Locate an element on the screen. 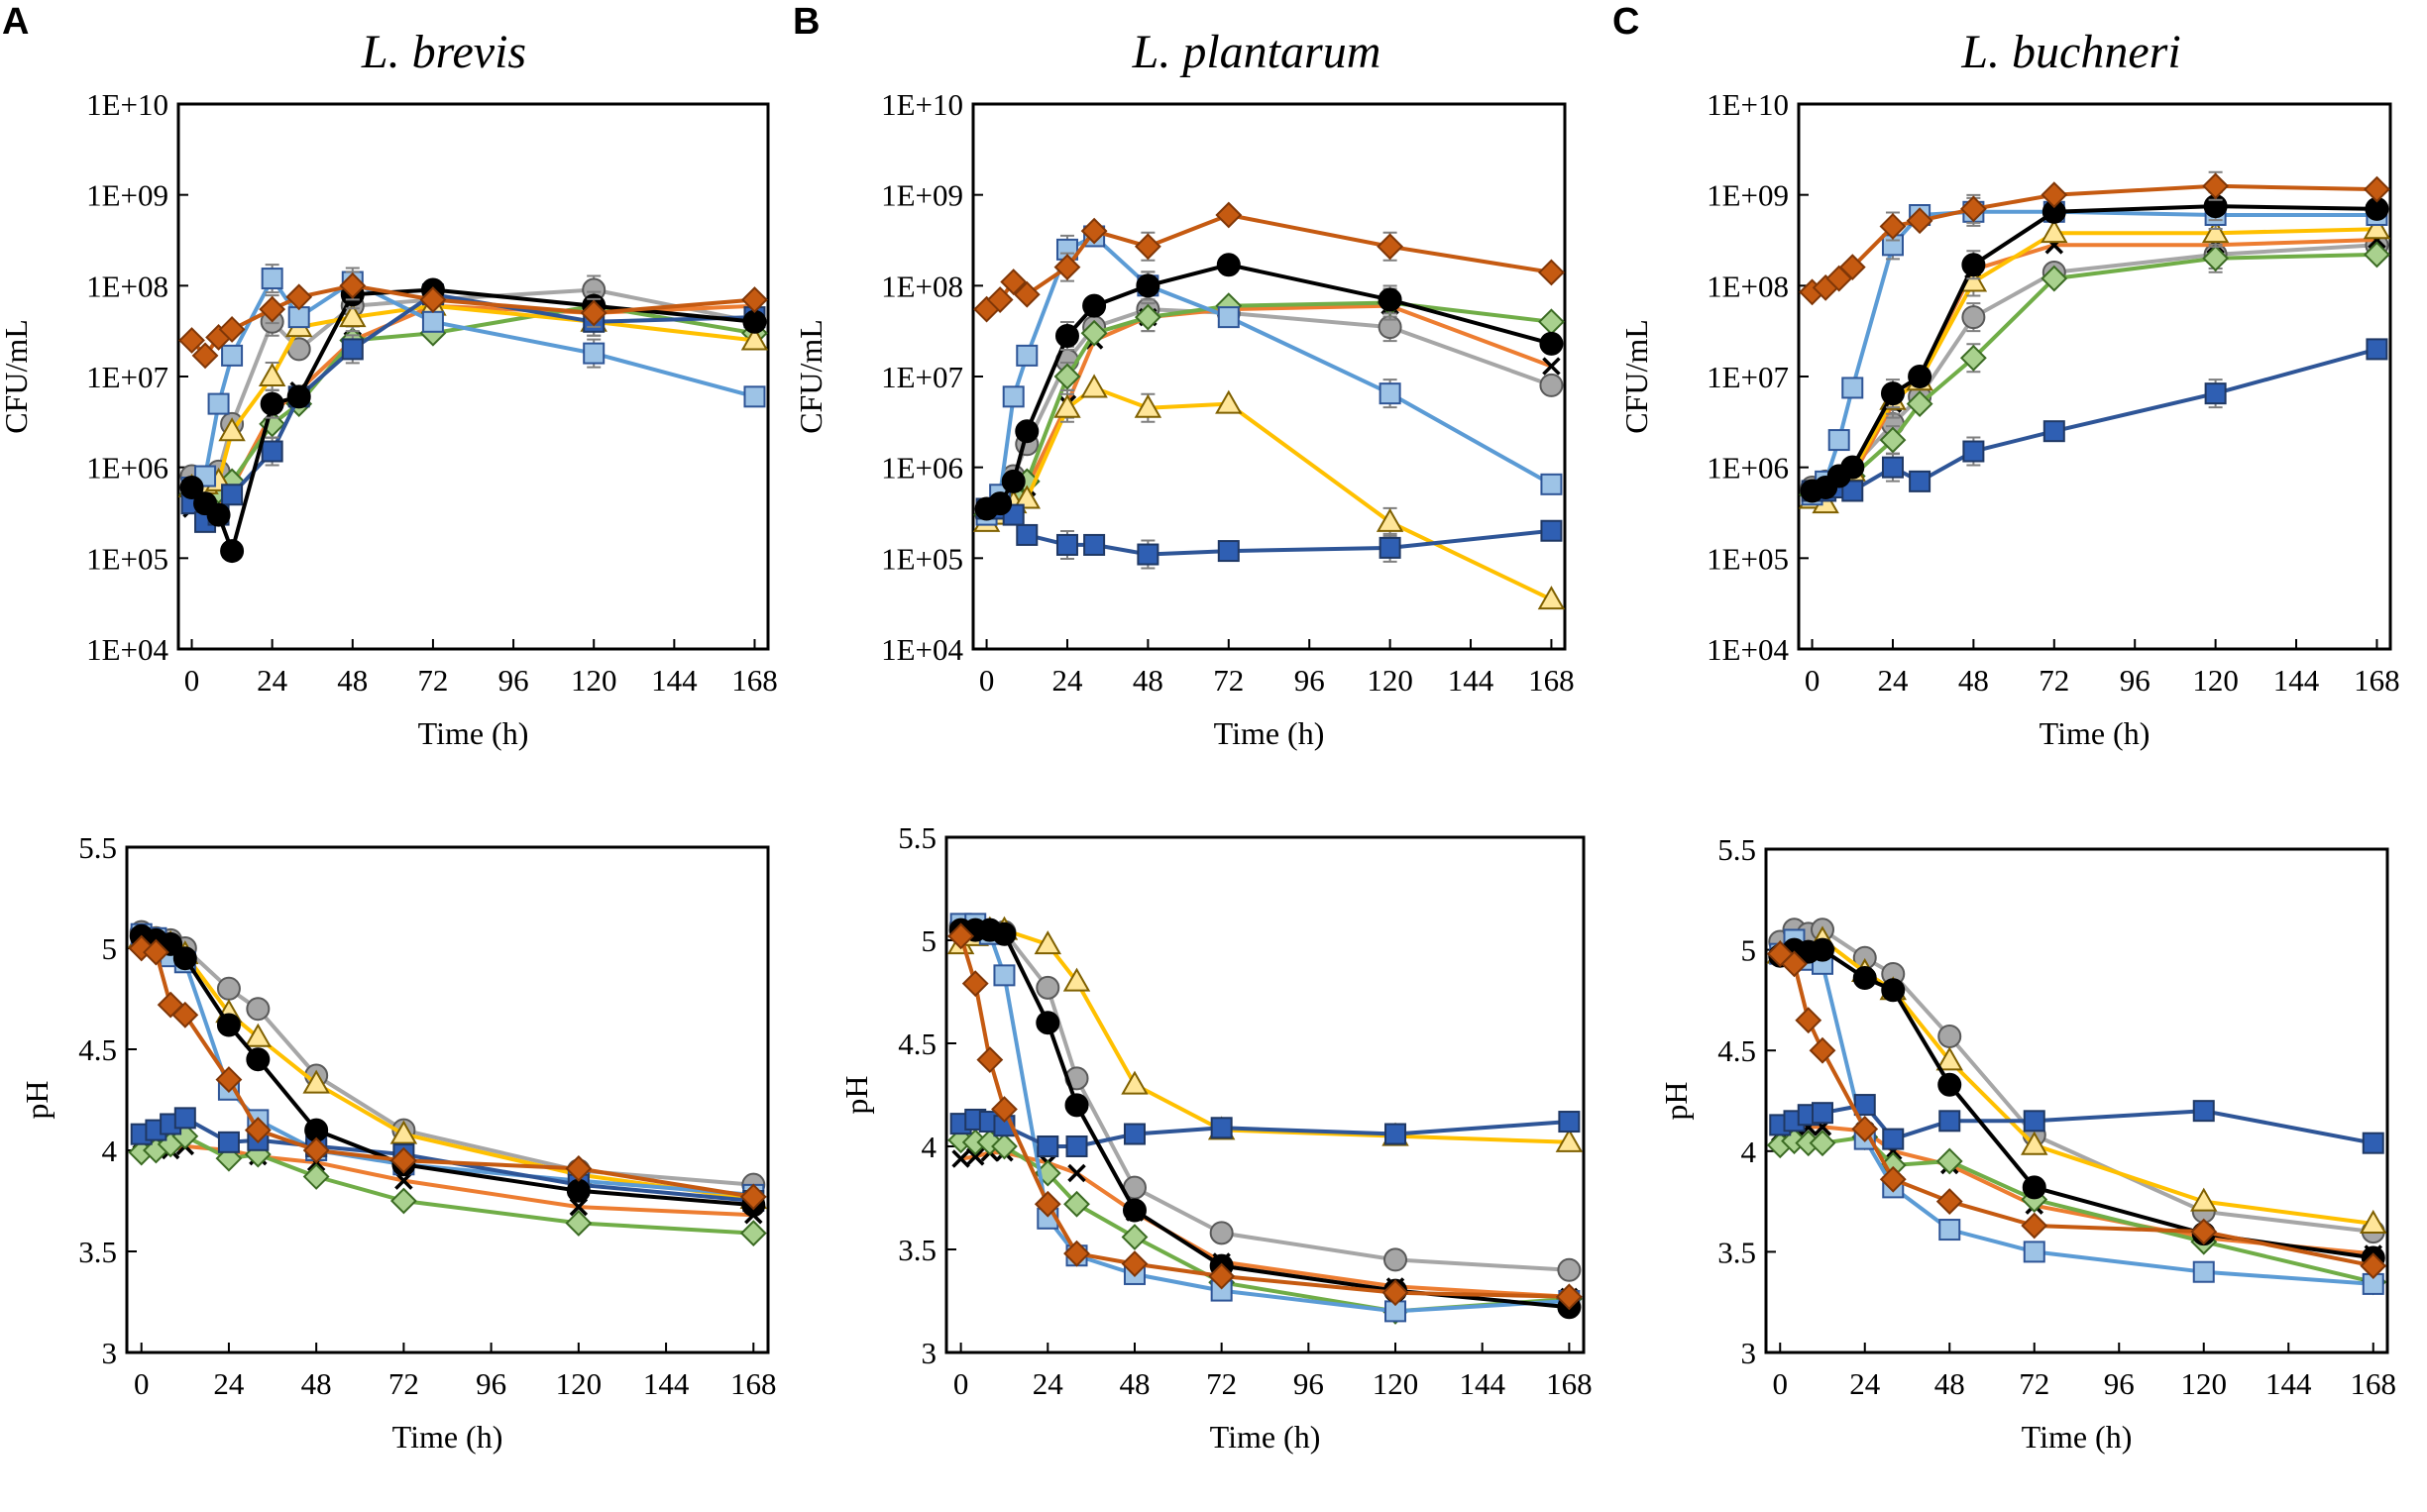  chart-title: L. buchneri is located at coordinates (2070, 52).